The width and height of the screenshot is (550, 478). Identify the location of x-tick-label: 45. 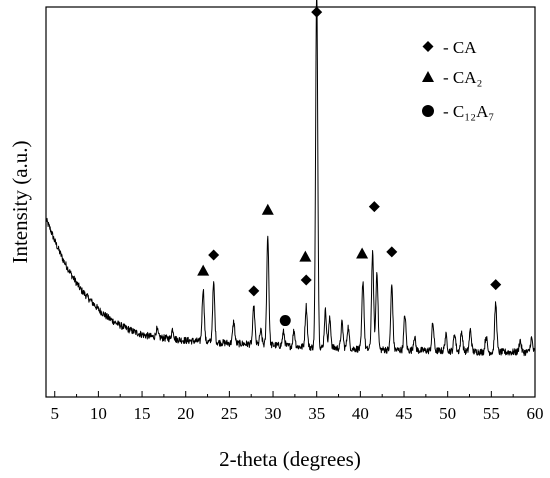
(404, 413).